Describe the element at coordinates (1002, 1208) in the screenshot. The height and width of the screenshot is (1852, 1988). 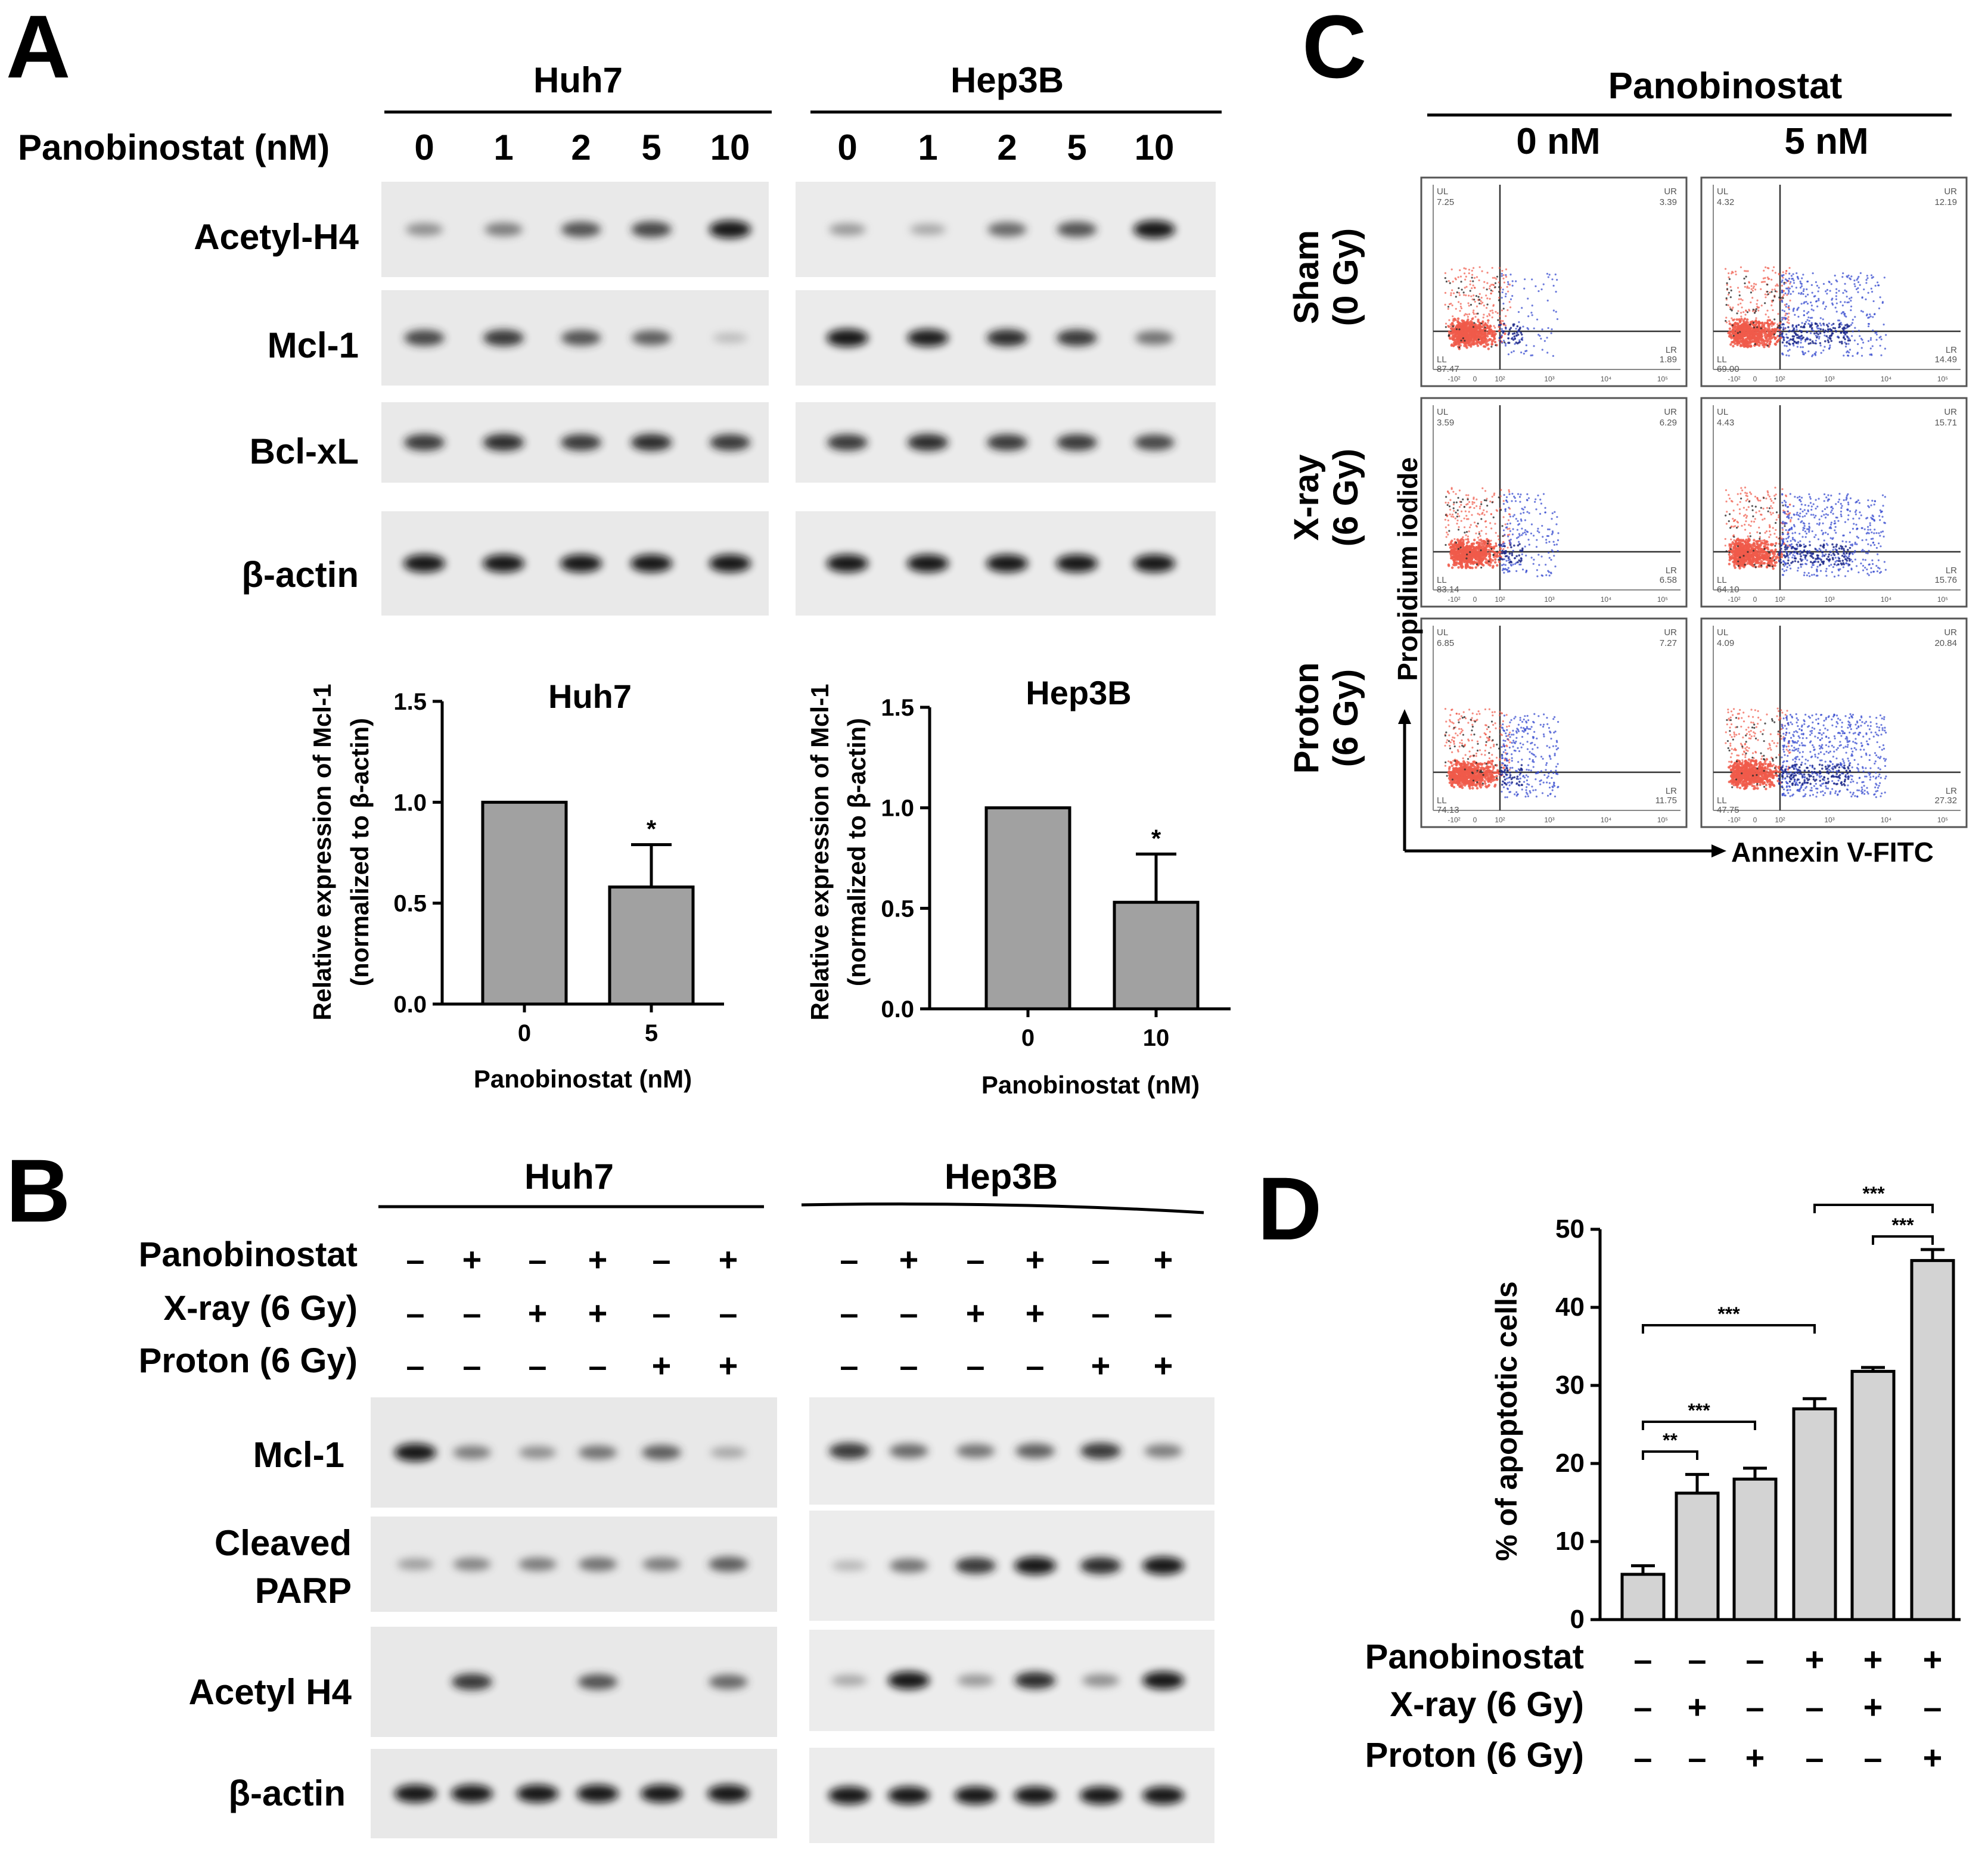
I see `b-hep3b-bracket` at that location.